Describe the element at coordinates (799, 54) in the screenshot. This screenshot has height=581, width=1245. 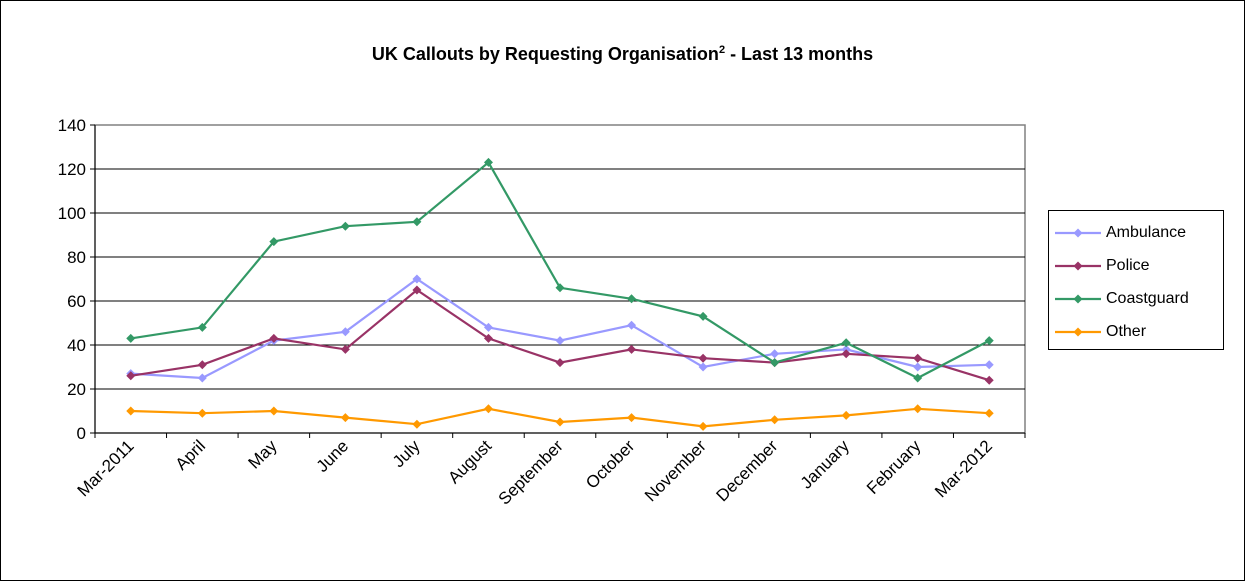
I see `chart-title-suffix: - Last 13 months` at that location.